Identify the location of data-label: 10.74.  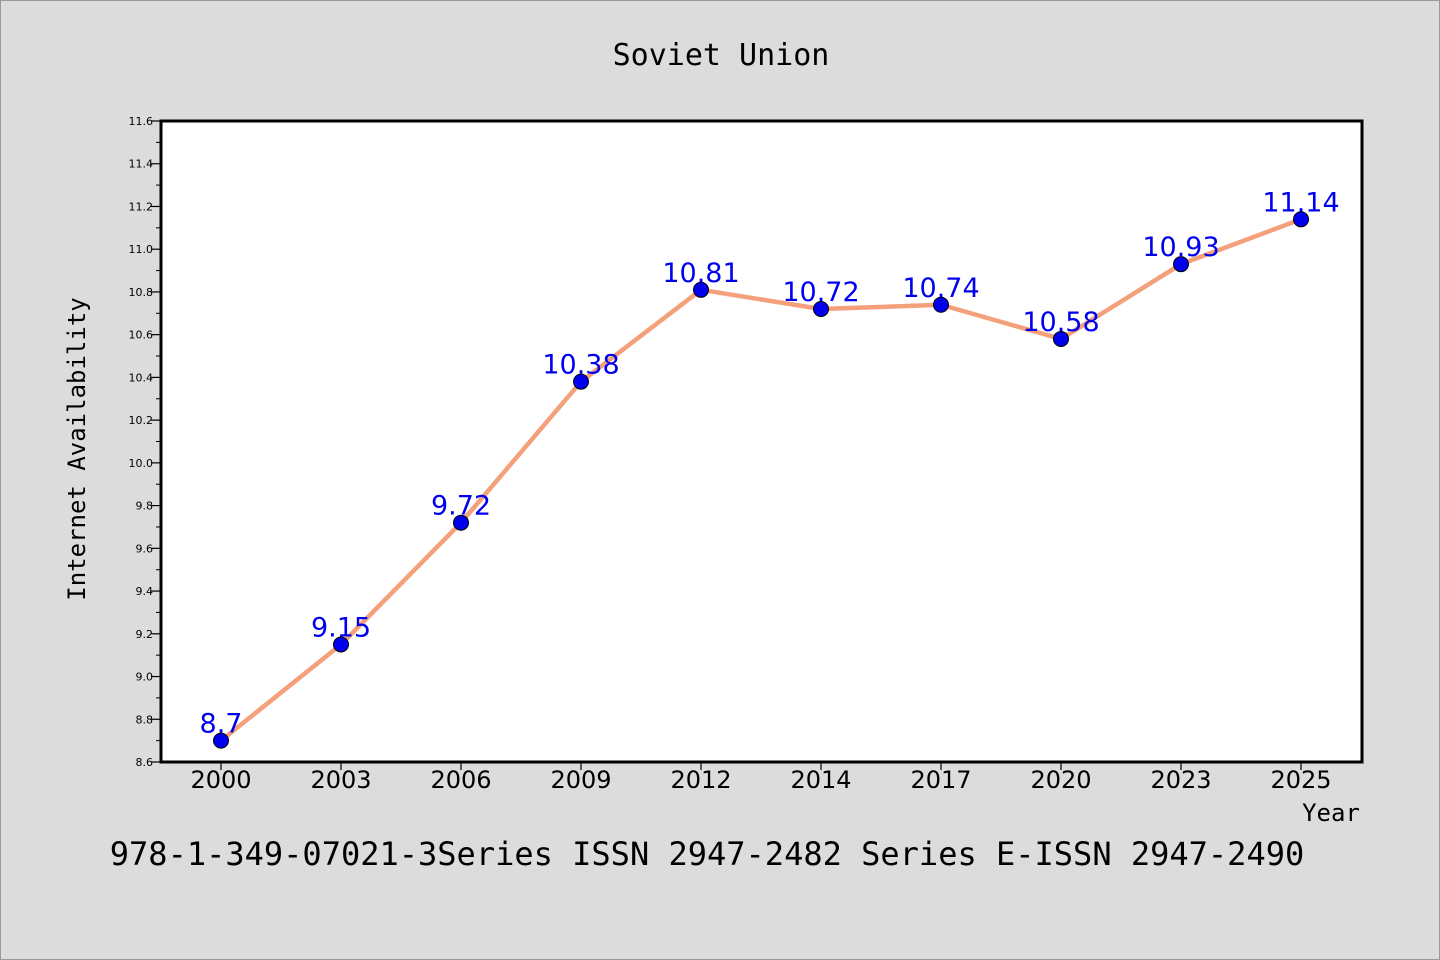
(940, 288).